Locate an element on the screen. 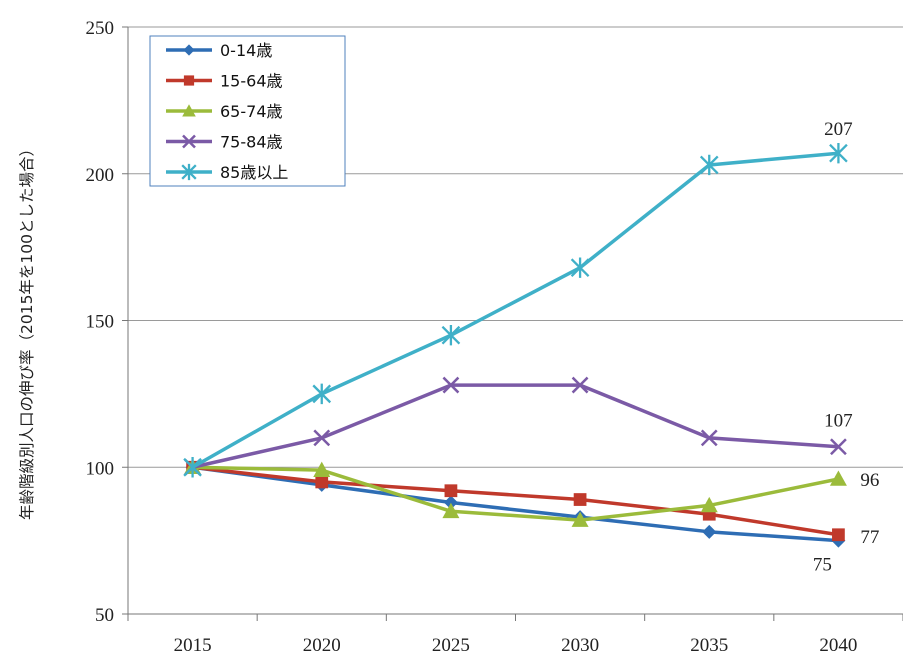 This screenshot has width=903, height=657. legend: 0-14歳 15-64歳 65-74歳 75-84歳 85歳以上 is located at coordinates (247, 111).